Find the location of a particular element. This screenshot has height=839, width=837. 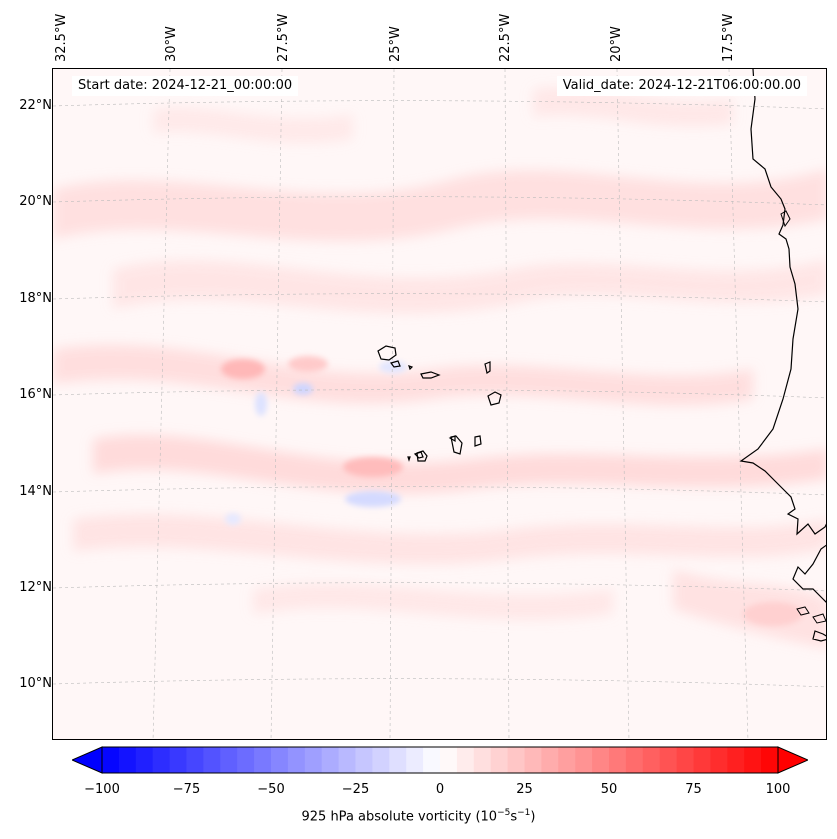

start-date-label: Start date: 2024-12-21_00:00:00 is located at coordinates (185, 86).